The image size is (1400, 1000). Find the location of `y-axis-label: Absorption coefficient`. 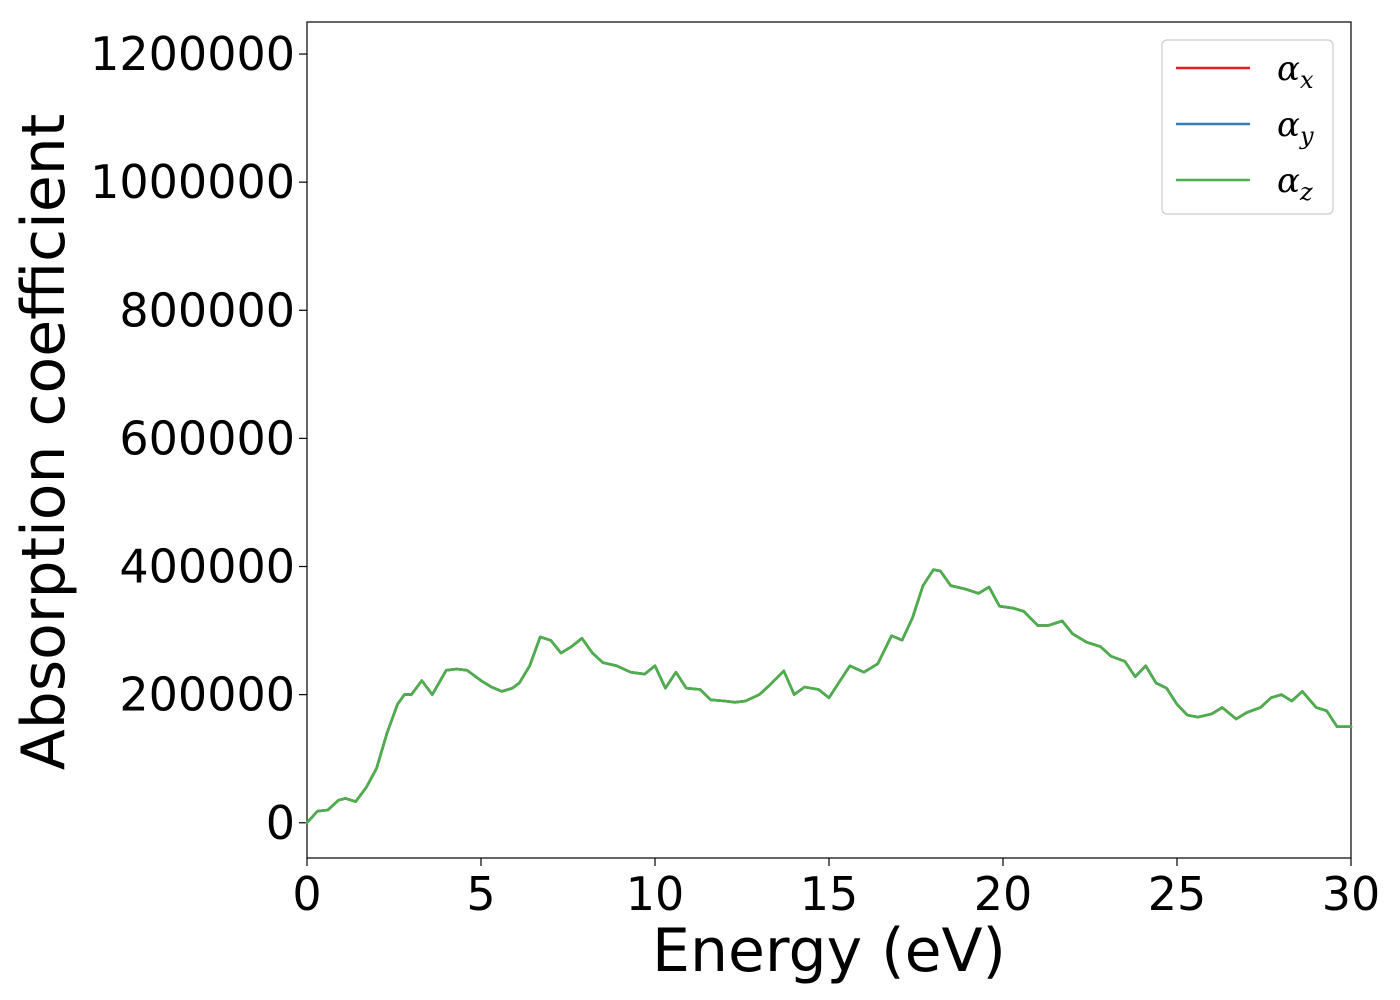

y-axis-label: Absorption coefficient is located at coordinates (44, 442).